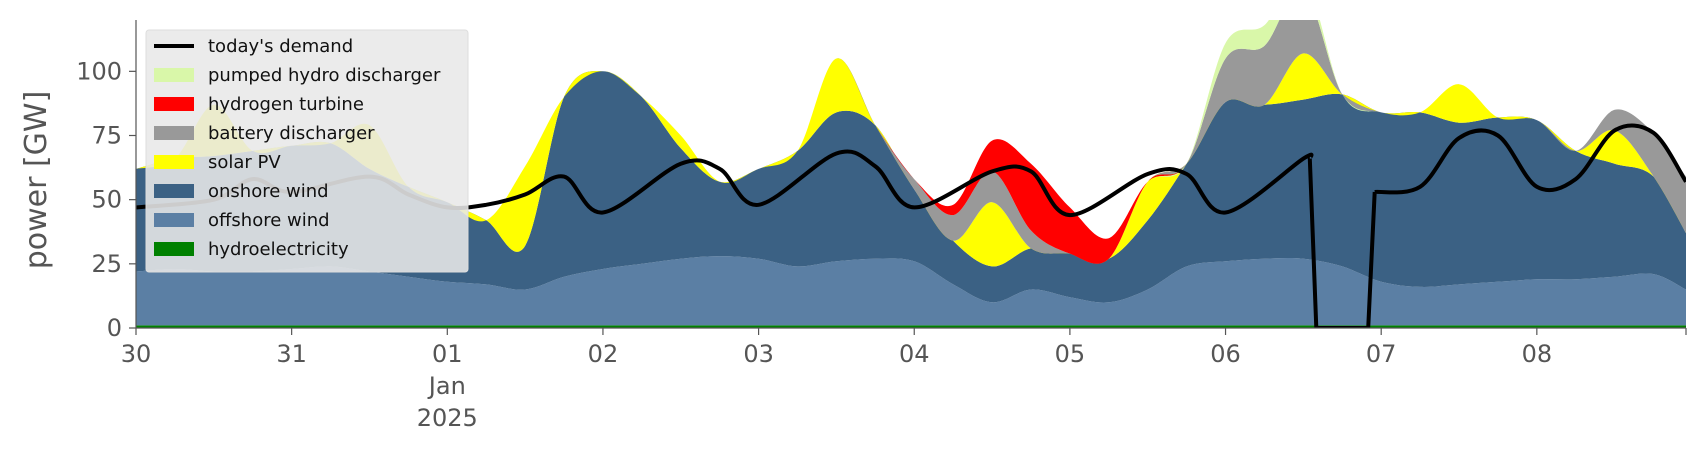 The image size is (1706, 460). I want to click on x-tick-label-30: 30, so click(136, 354).